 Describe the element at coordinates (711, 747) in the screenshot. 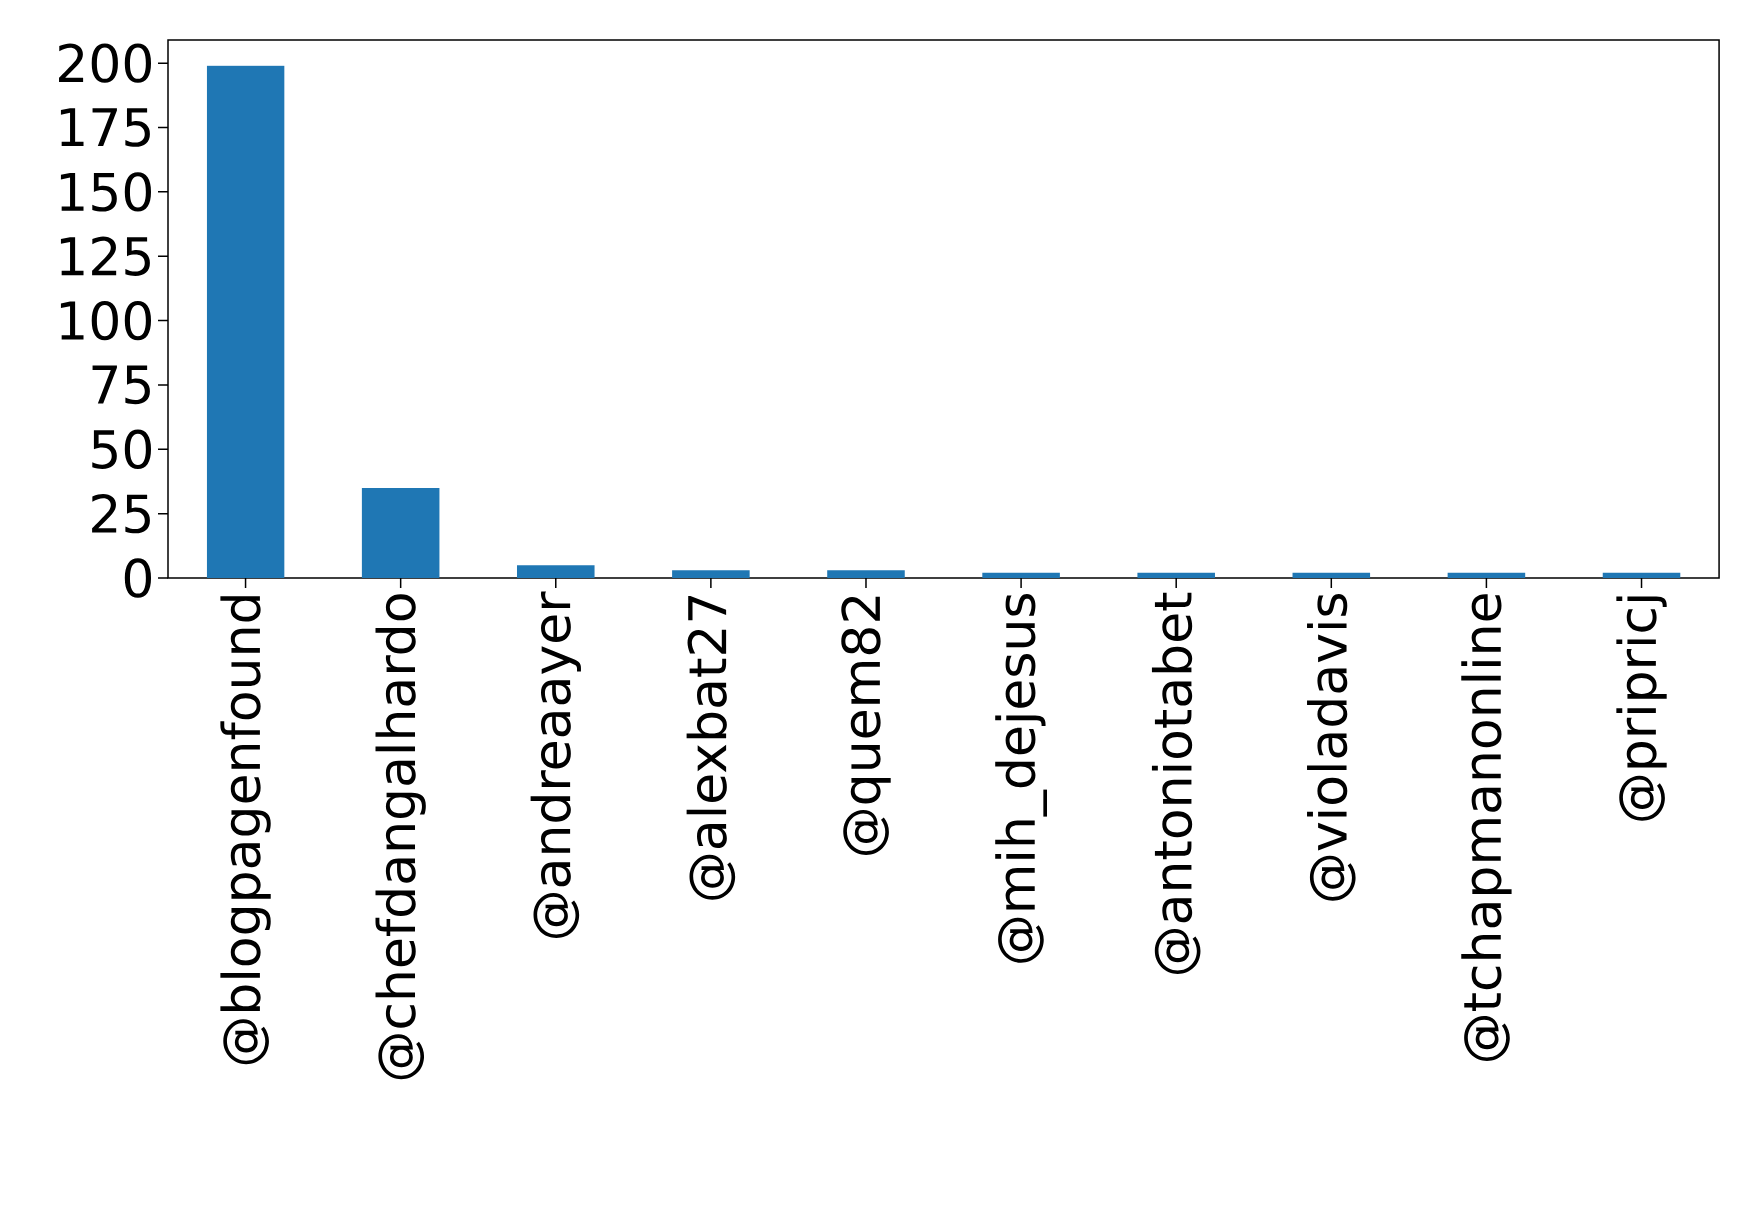

I see `x-tick-label: @alexbat27` at that location.